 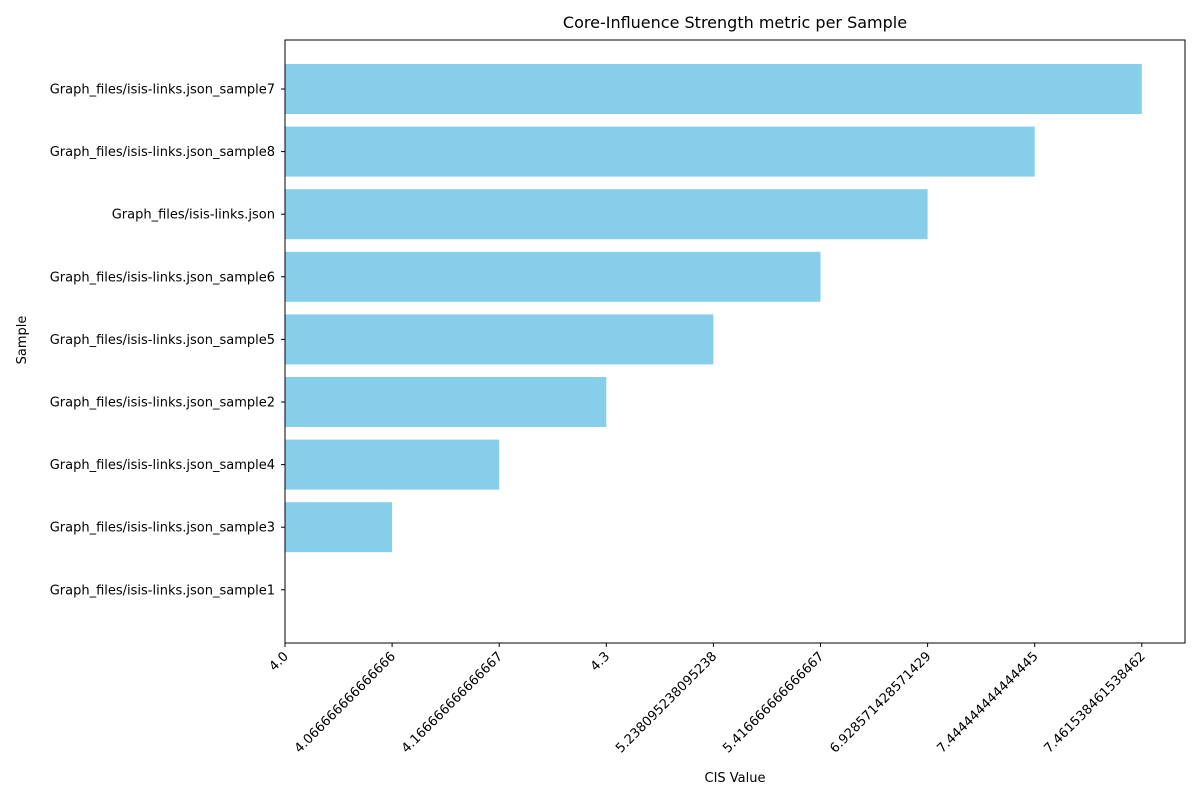 What do you see at coordinates (880, 702) in the screenshot?
I see `x-tick-label: 6.928571428571429` at bounding box center [880, 702].